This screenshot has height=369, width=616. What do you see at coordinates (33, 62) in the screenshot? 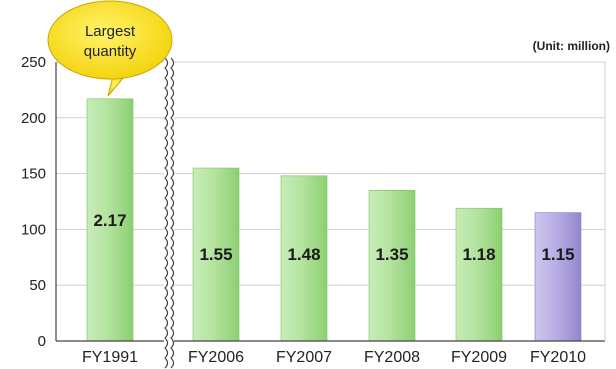
I see `y-tick-label: 250` at bounding box center [33, 62].